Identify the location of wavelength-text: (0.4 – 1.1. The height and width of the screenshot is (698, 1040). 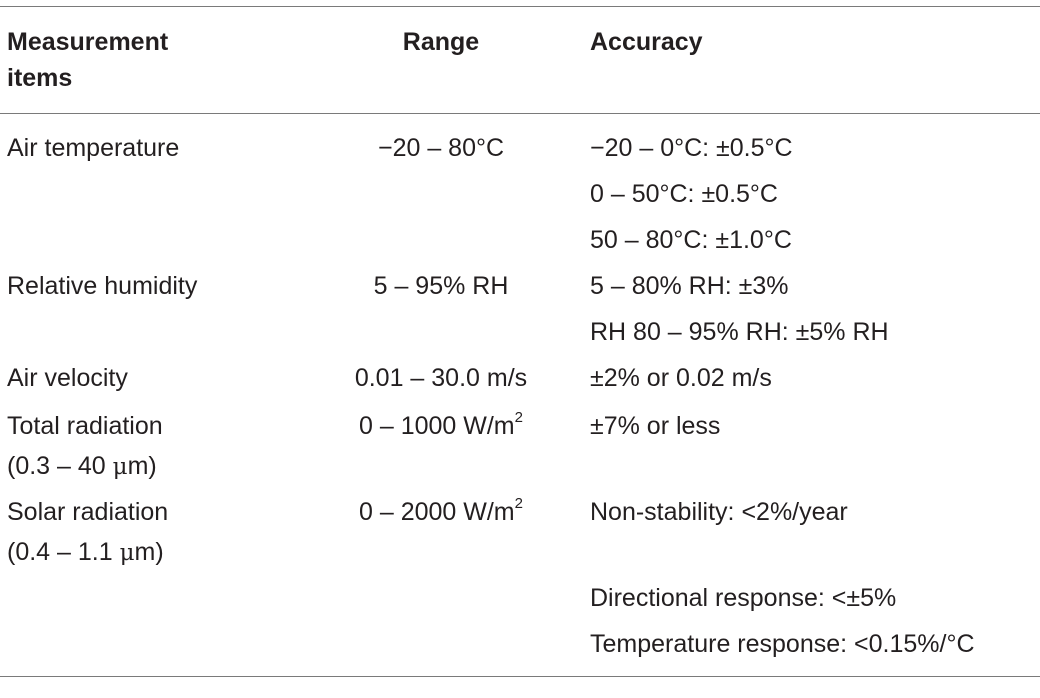
(63, 552).